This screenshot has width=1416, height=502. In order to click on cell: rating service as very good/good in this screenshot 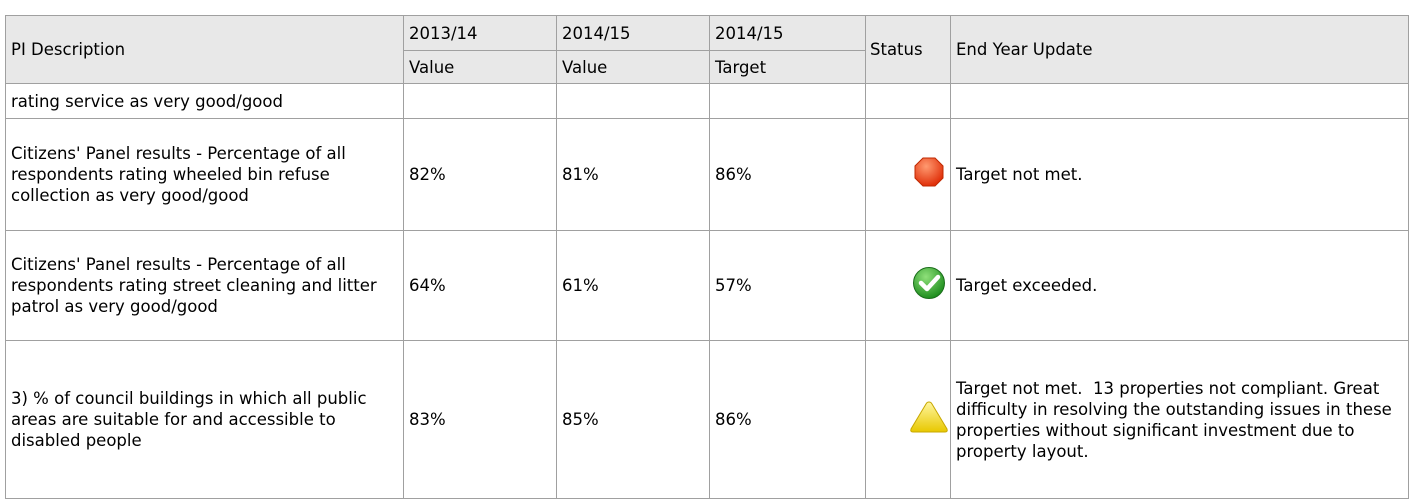, I will do `click(204, 101)`.